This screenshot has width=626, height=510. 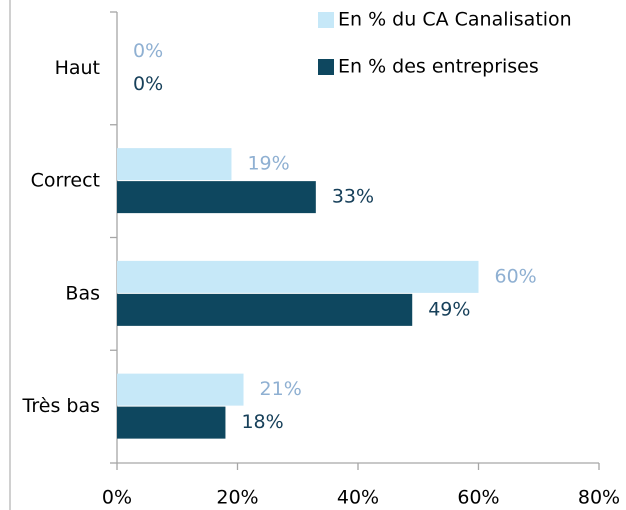 What do you see at coordinates (262, 422) in the screenshot?
I see `value-label: 18%` at bounding box center [262, 422].